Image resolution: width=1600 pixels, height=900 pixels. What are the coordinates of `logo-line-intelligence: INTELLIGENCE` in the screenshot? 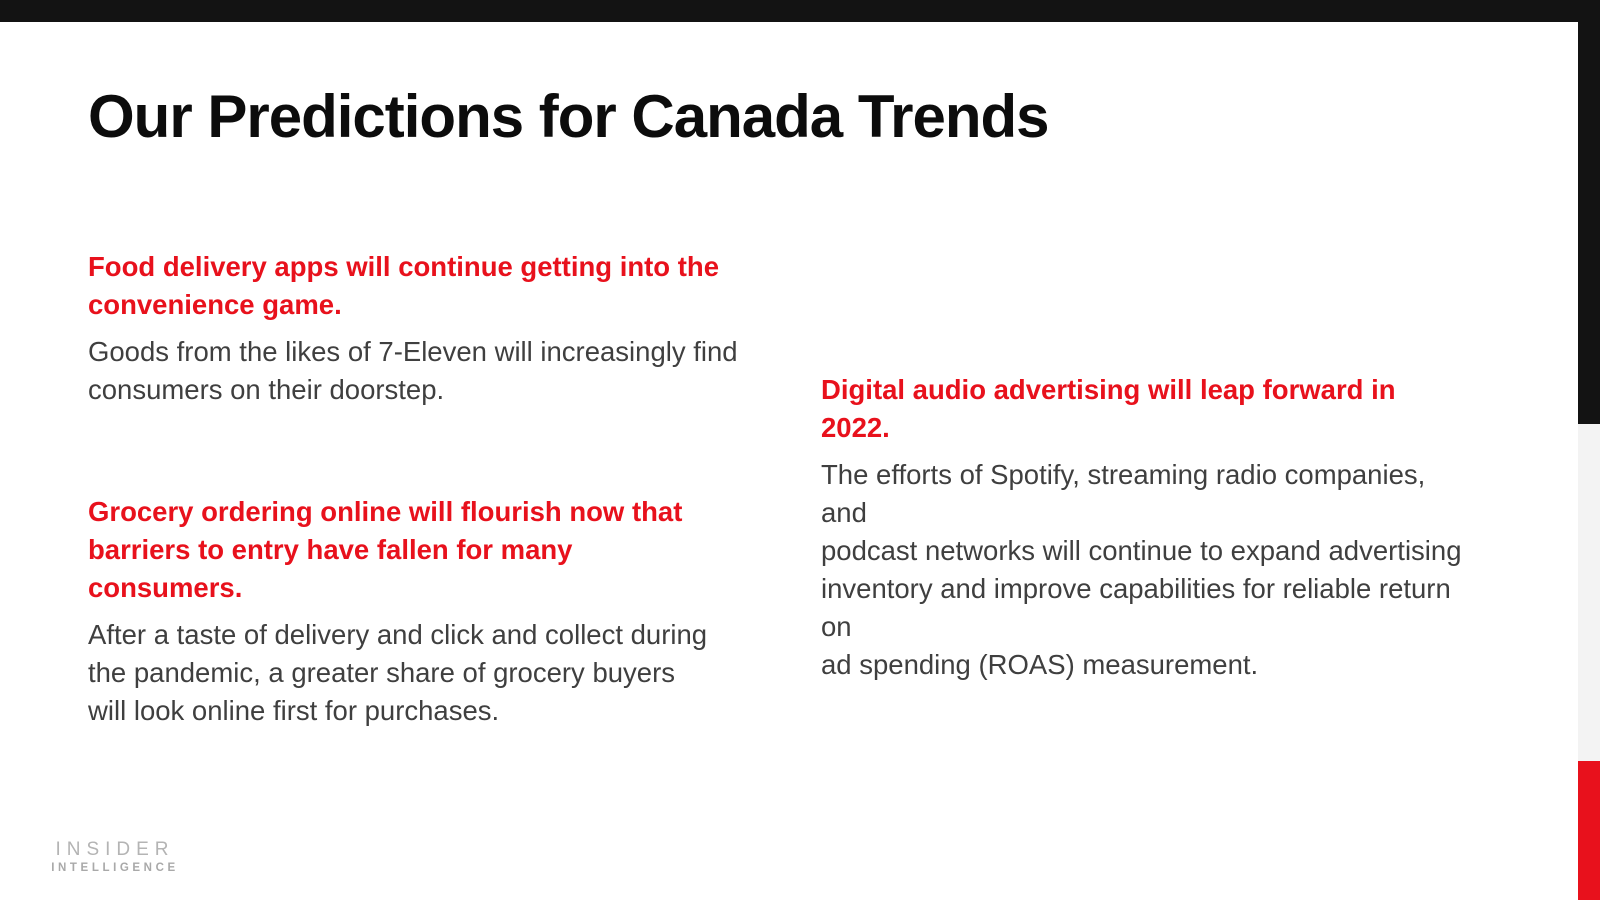 It's located at (115, 868).